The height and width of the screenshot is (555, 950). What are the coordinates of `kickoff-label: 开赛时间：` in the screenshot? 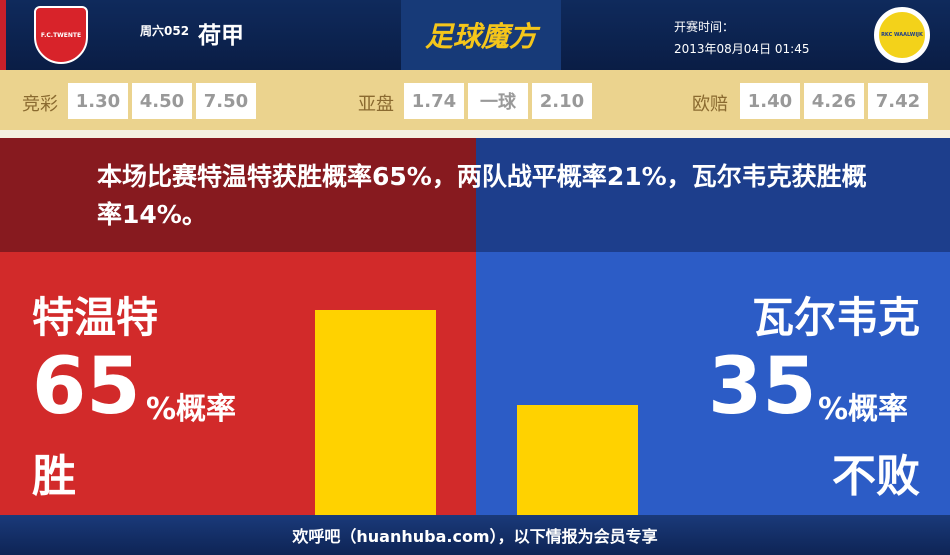 It's located at (704, 27).